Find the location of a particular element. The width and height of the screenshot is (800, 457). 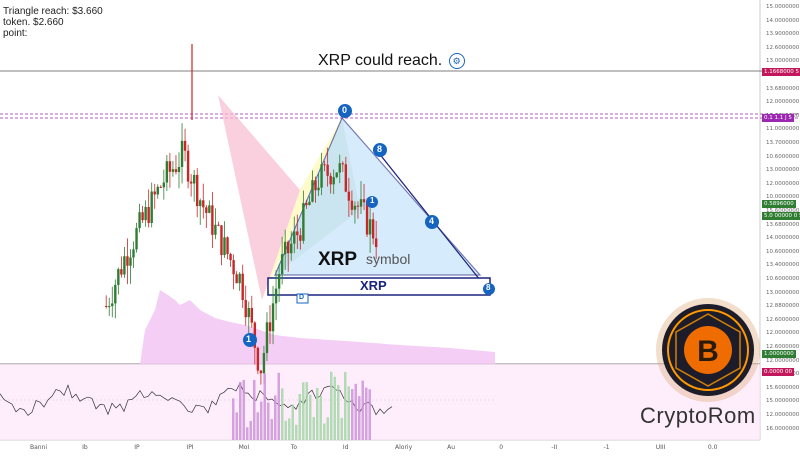

price-badge: 0.1 1.1 J 5 is located at coordinates (778, 118).